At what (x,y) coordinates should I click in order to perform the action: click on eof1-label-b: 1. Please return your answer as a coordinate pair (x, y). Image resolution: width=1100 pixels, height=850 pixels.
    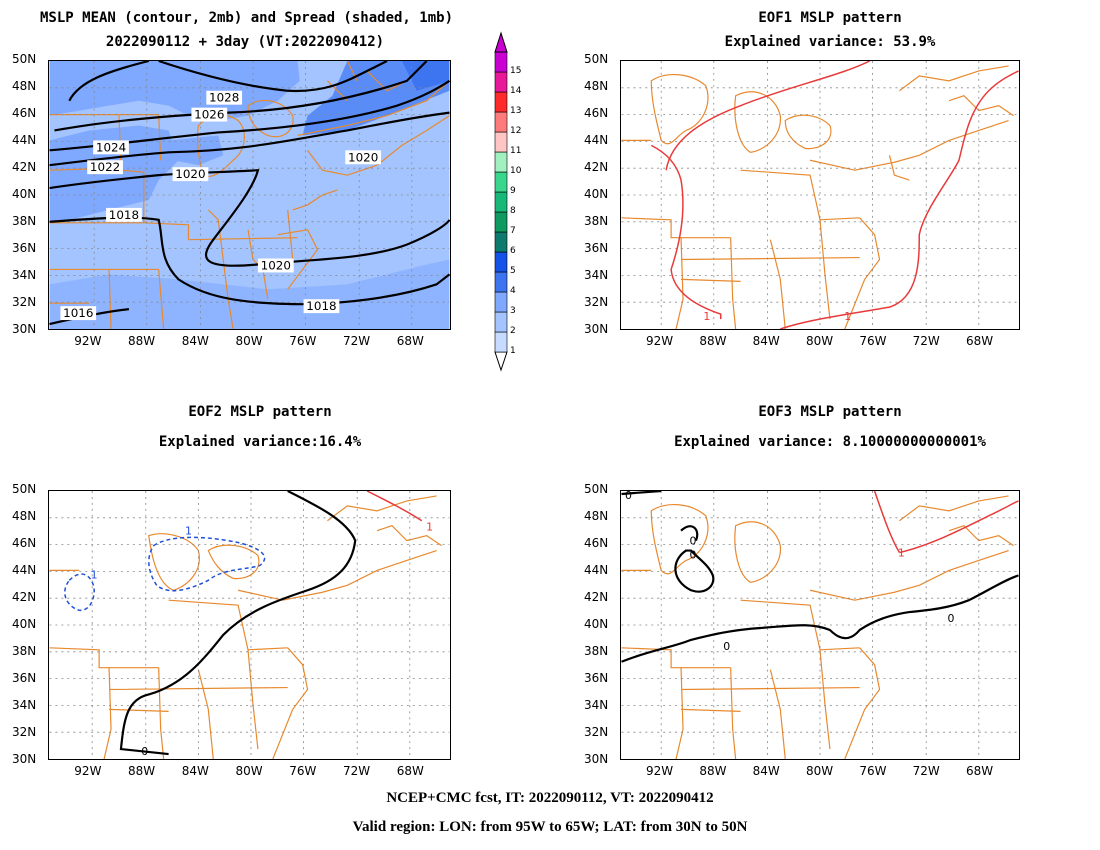
    Looking at the image, I should click on (847, 316).